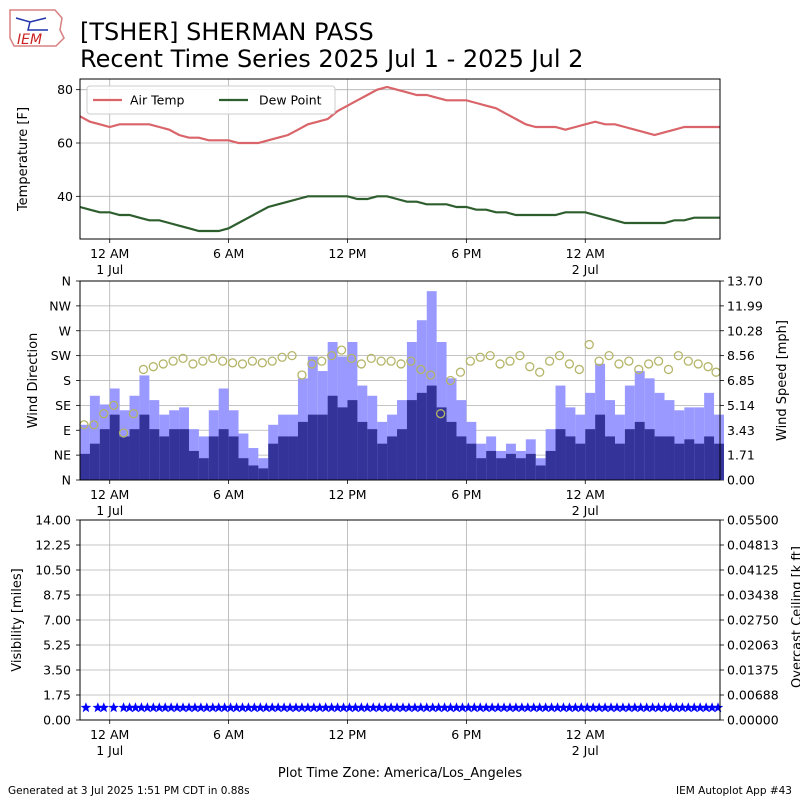 This screenshot has width=800, height=800. Describe the element at coordinates (753, 545) in the screenshot. I see `ceiling-tick-label: 0.04813` at that location.